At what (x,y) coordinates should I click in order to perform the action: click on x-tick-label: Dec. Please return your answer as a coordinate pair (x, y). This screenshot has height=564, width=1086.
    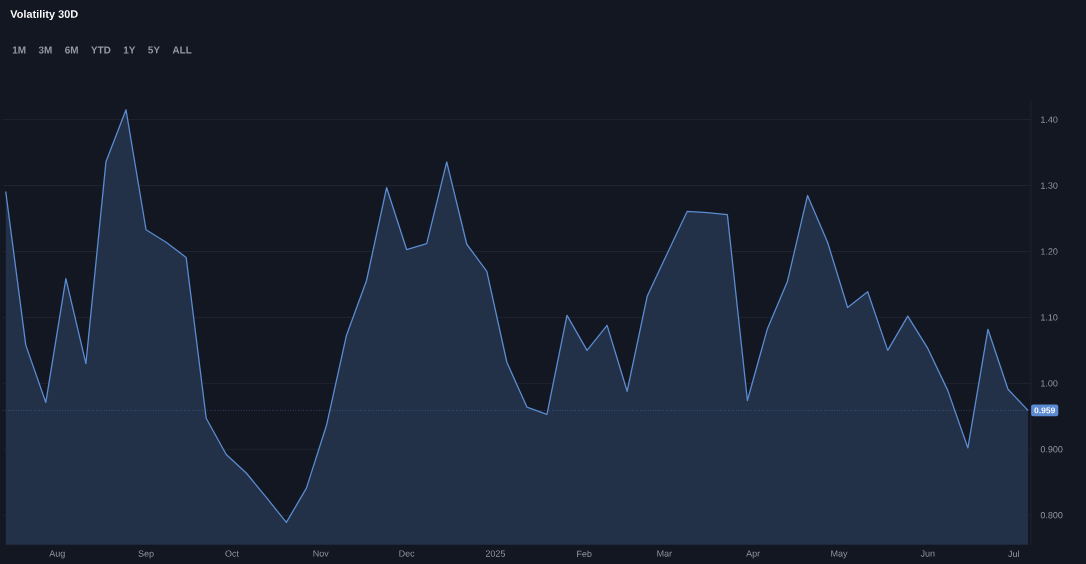
    Looking at the image, I should click on (407, 553).